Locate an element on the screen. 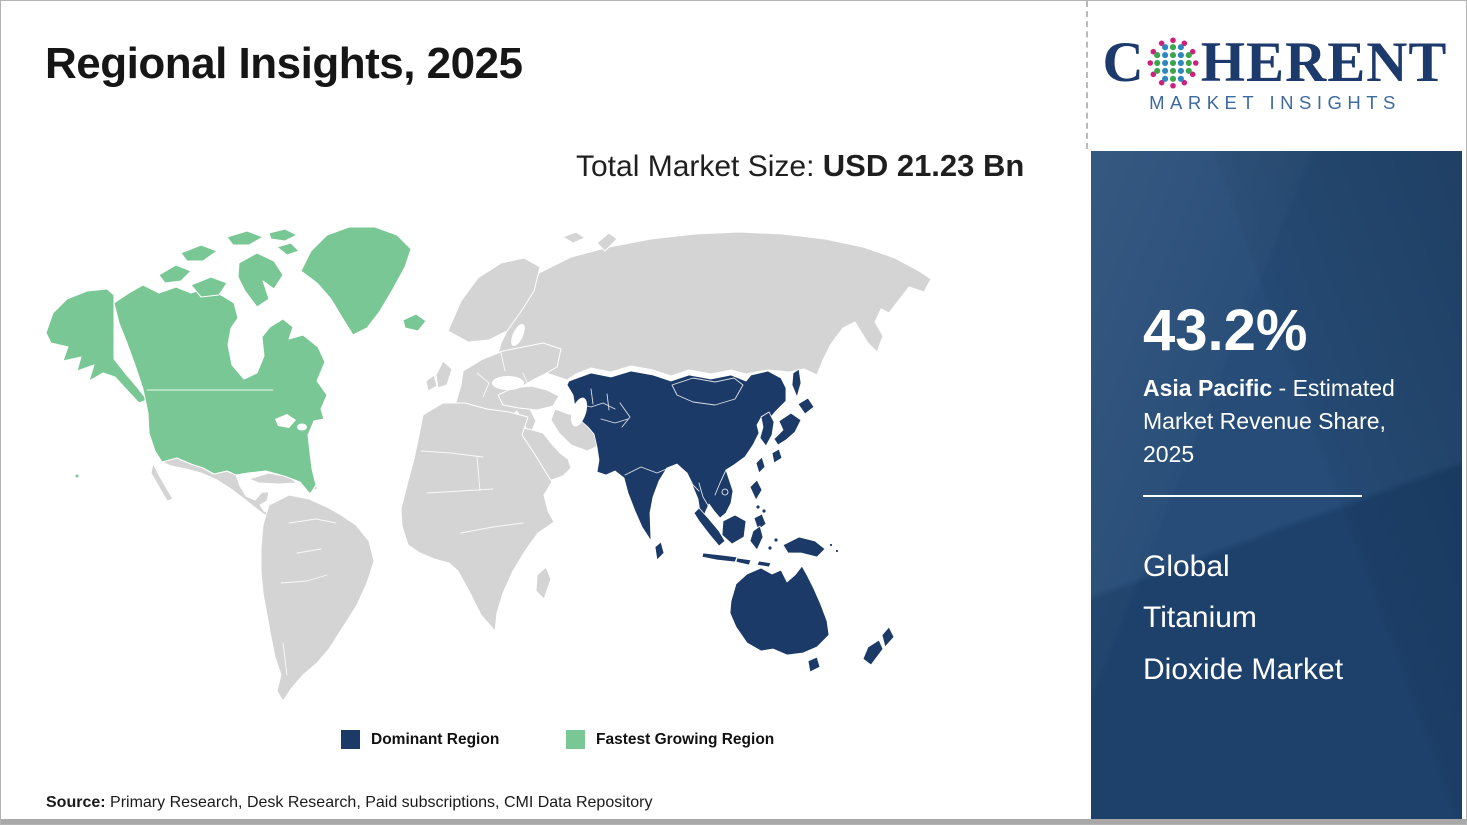 The image size is (1467, 825). legend-item-dominant: Dominant Region is located at coordinates (420, 739).